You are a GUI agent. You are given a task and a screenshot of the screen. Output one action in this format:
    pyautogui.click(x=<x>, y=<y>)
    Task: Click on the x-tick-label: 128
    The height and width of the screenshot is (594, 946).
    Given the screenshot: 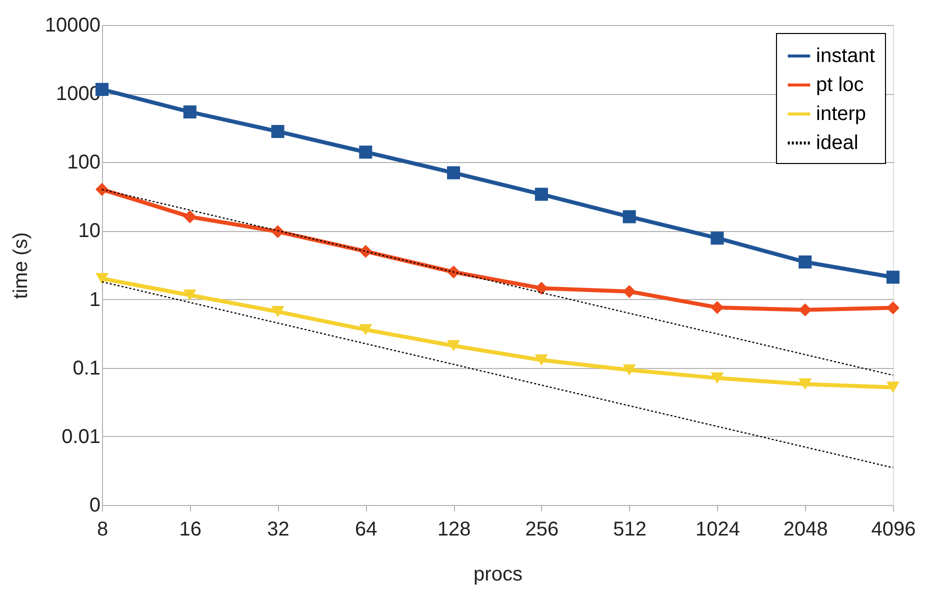 What is the action you would take?
    pyautogui.click(x=454, y=529)
    